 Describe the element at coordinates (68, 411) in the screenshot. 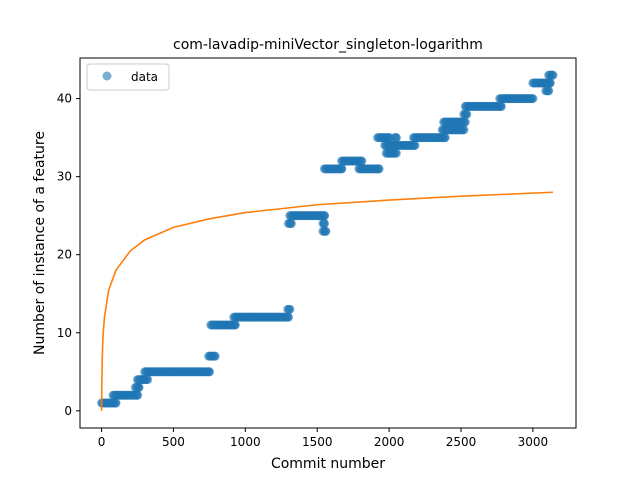

I see `y-tick-label: 0` at that location.